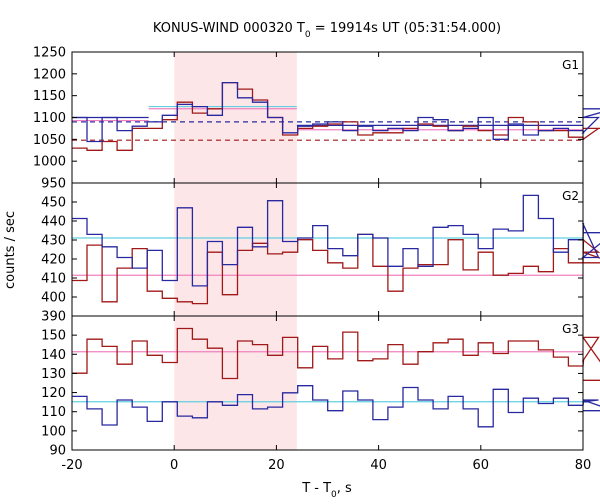  Describe the element at coordinates (53, 260) in the screenshot. I see `y-tick-label: 420` at that location.